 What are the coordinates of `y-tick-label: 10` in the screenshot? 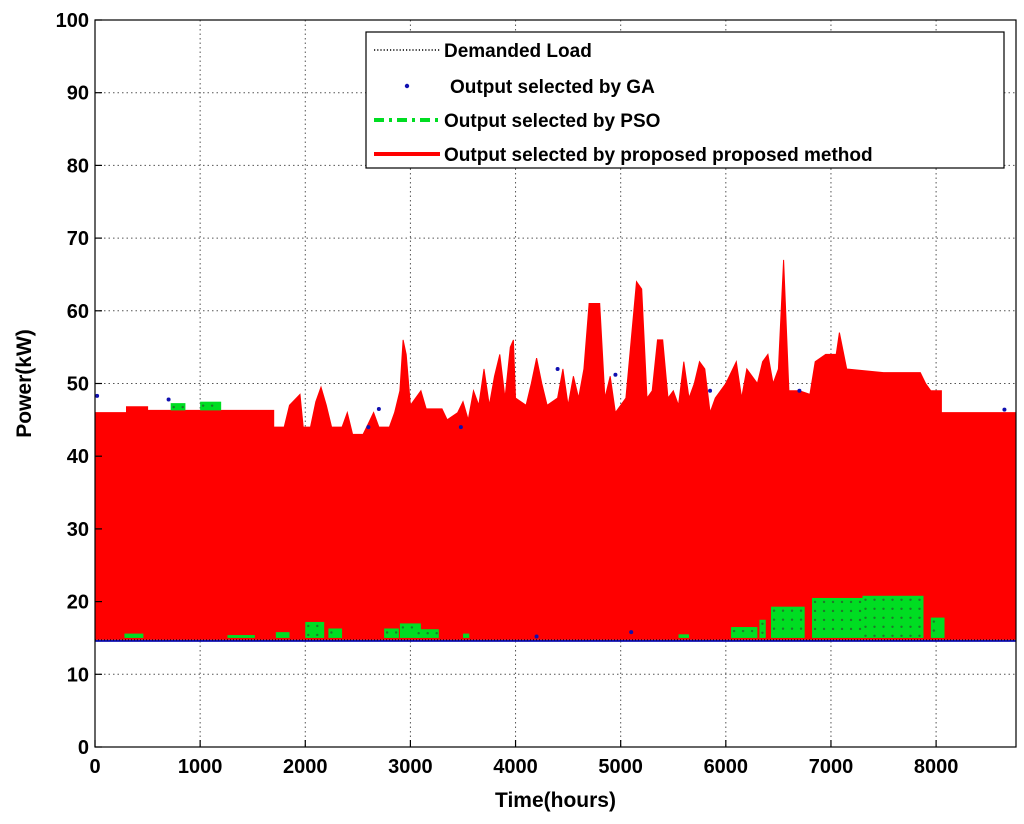 It's located at (78, 675).